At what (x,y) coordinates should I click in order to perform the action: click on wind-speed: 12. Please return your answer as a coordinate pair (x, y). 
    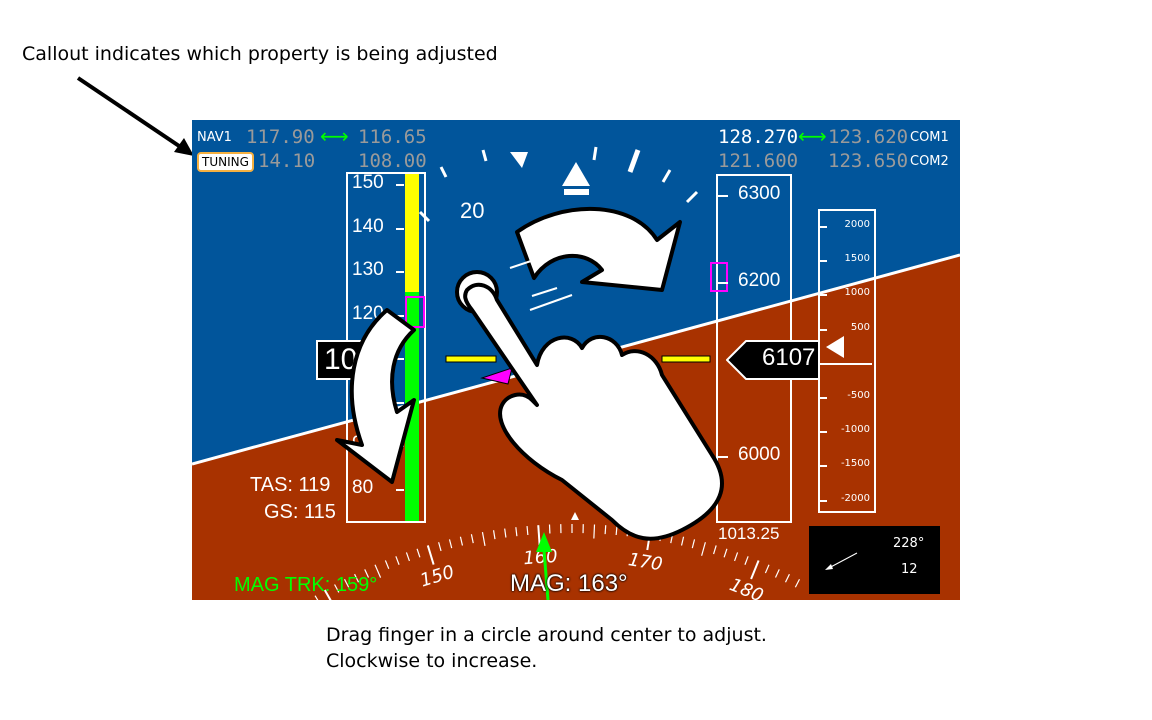
    Looking at the image, I should click on (909, 569).